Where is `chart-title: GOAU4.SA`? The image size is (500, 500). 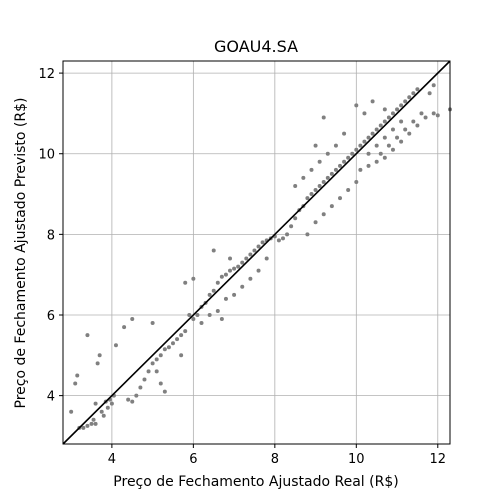 chart-title: GOAU4.SA is located at coordinates (256, 46).